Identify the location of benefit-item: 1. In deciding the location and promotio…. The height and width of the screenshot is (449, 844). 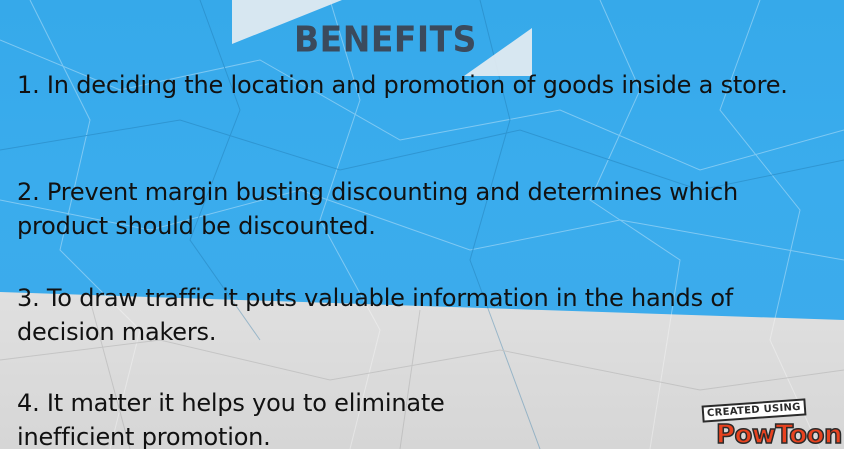
(402, 85).